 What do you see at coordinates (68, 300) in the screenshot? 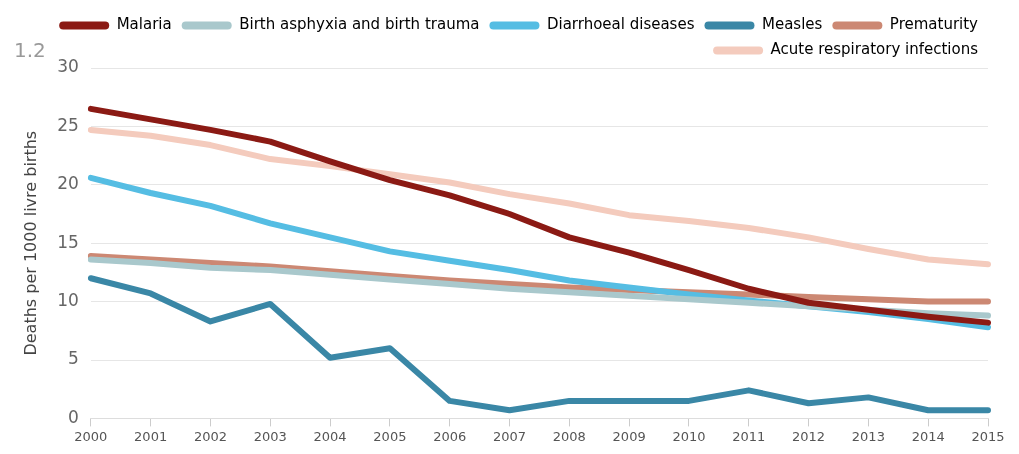
I see `y-tick-label: 10` at bounding box center [68, 300].